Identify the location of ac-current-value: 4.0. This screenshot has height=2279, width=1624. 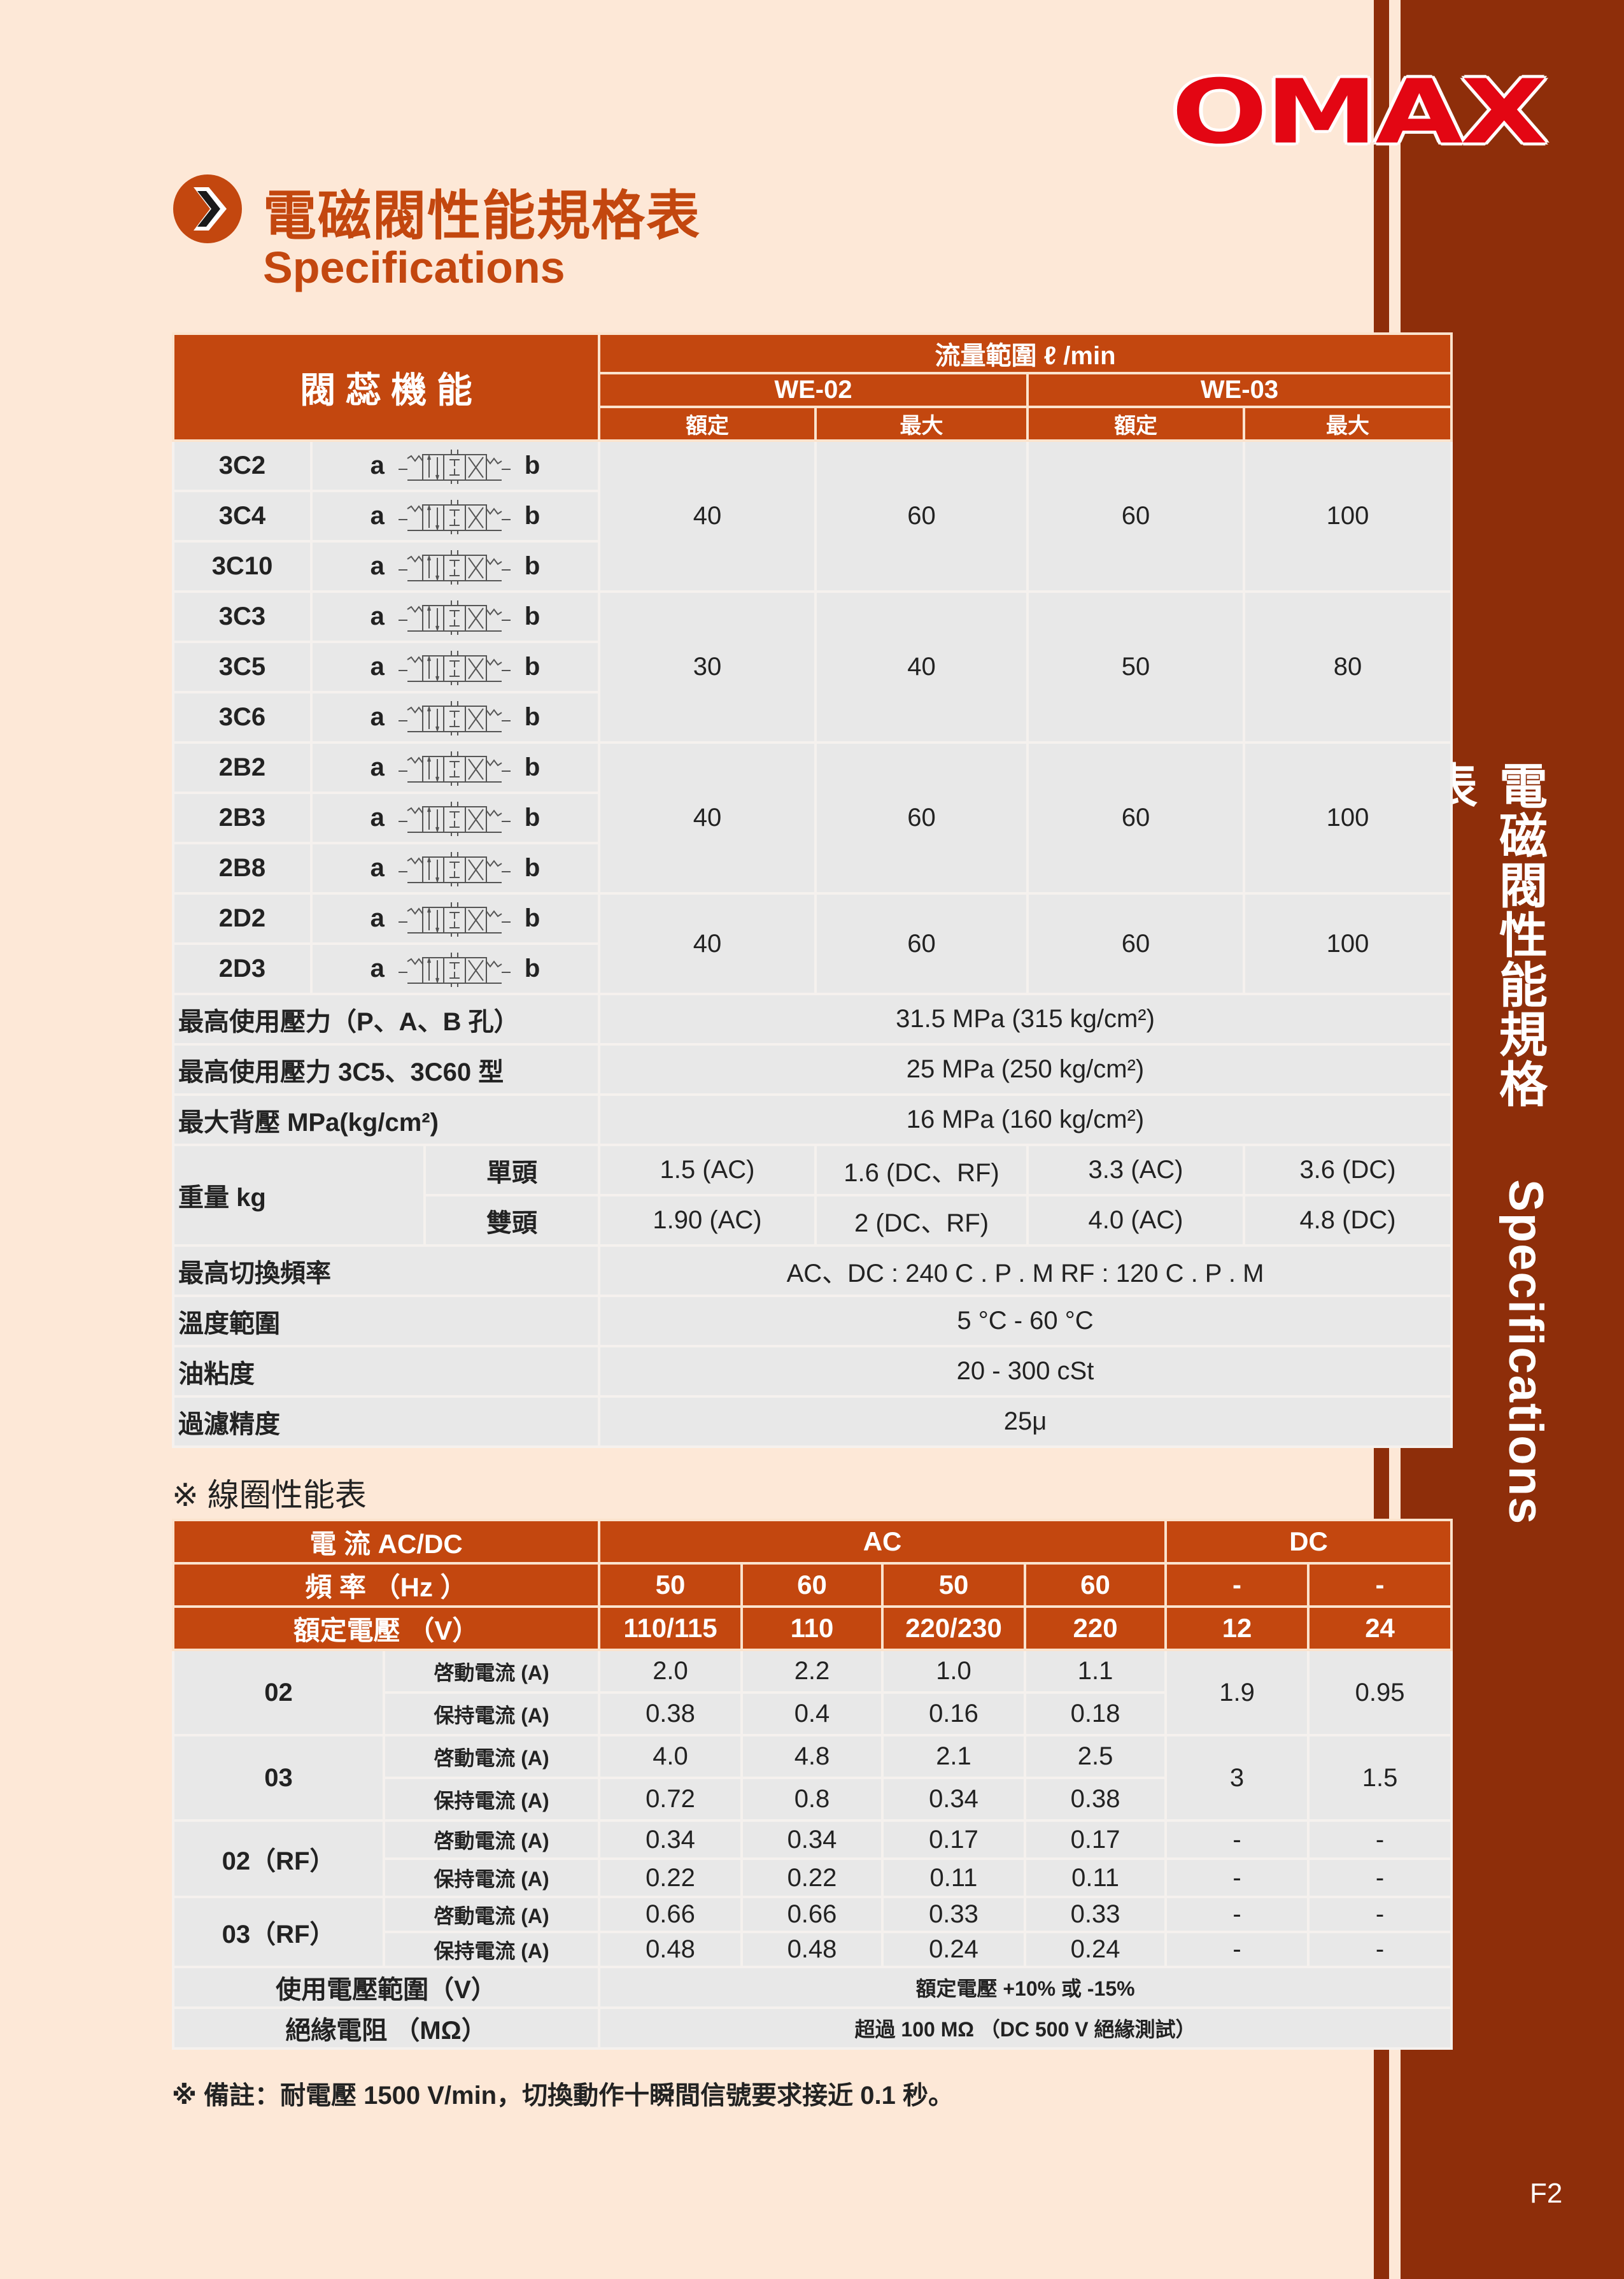
(670, 1756).